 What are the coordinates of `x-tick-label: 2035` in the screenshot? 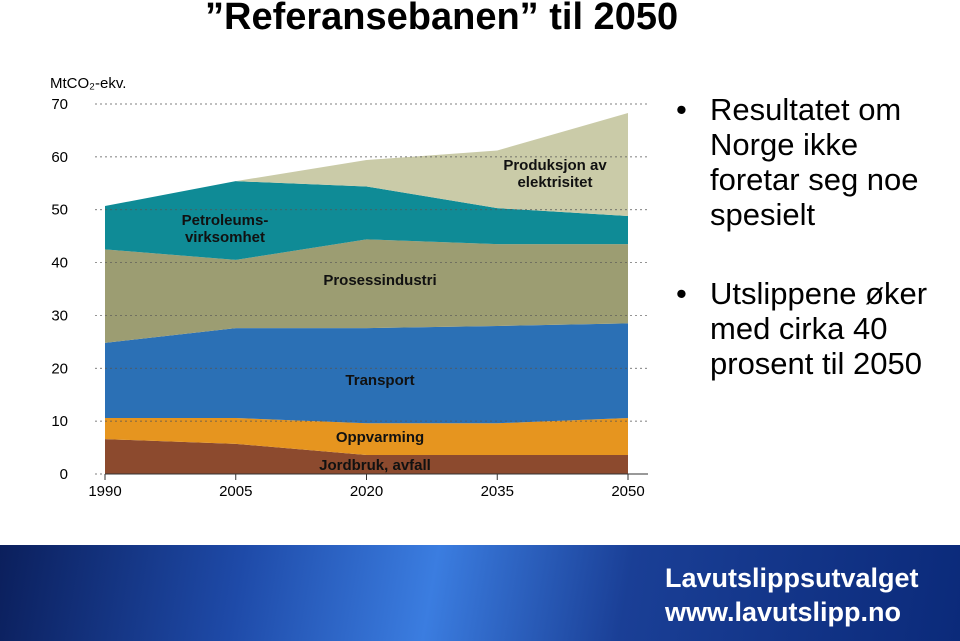 It's located at (497, 491).